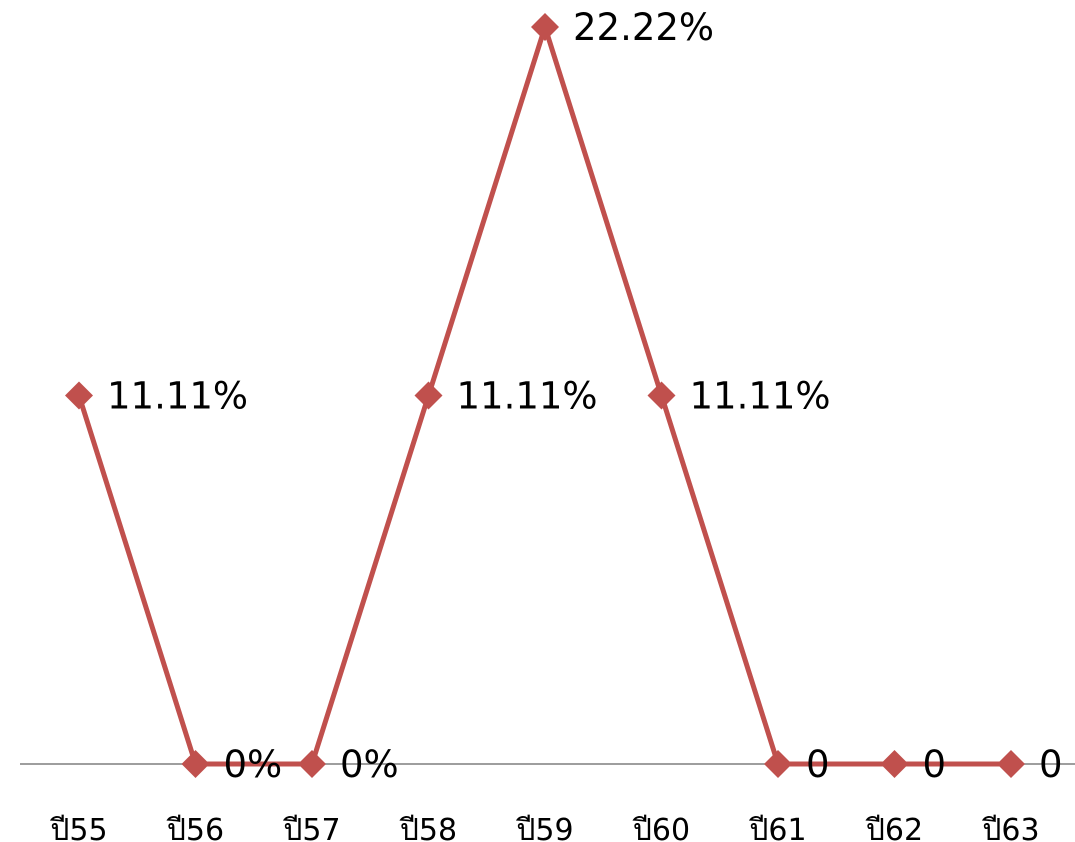 This screenshot has height=842, width=1075. I want to click on x-tick-label: ปี58, so click(428, 827).